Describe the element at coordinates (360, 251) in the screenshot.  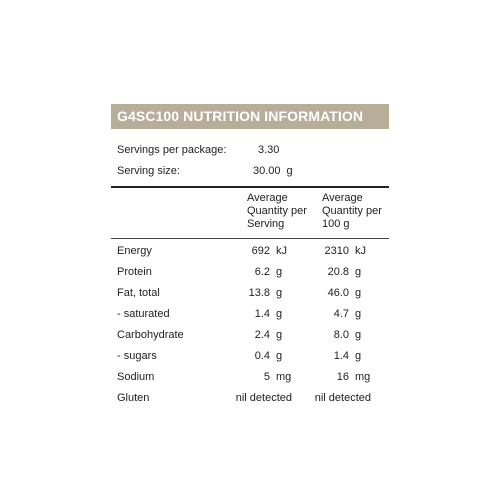
I see `per-100g-unit: kJ` at that location.